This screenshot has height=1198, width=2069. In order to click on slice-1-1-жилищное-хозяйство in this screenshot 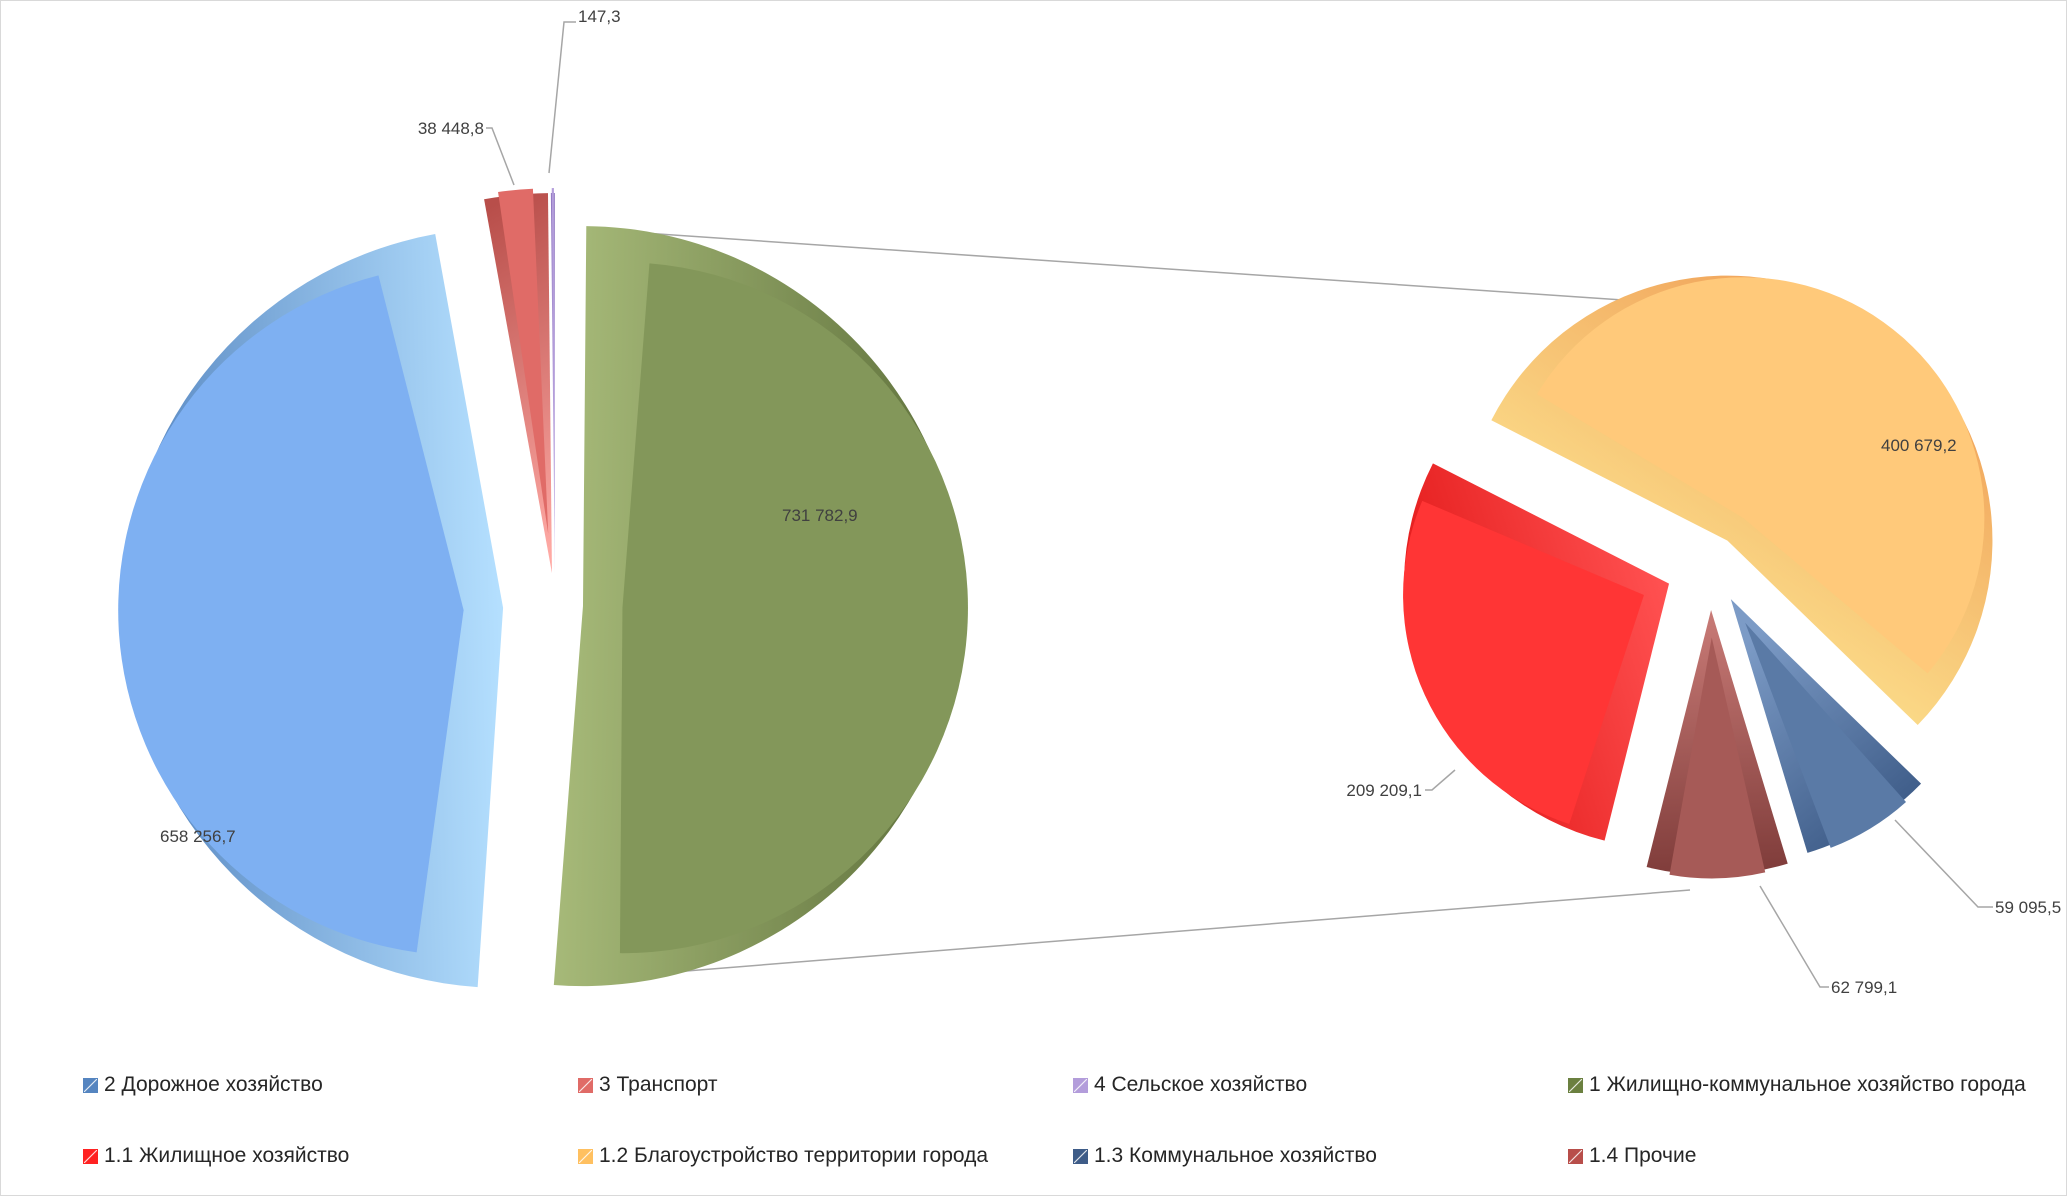, I will do `click(1536, 652)`.